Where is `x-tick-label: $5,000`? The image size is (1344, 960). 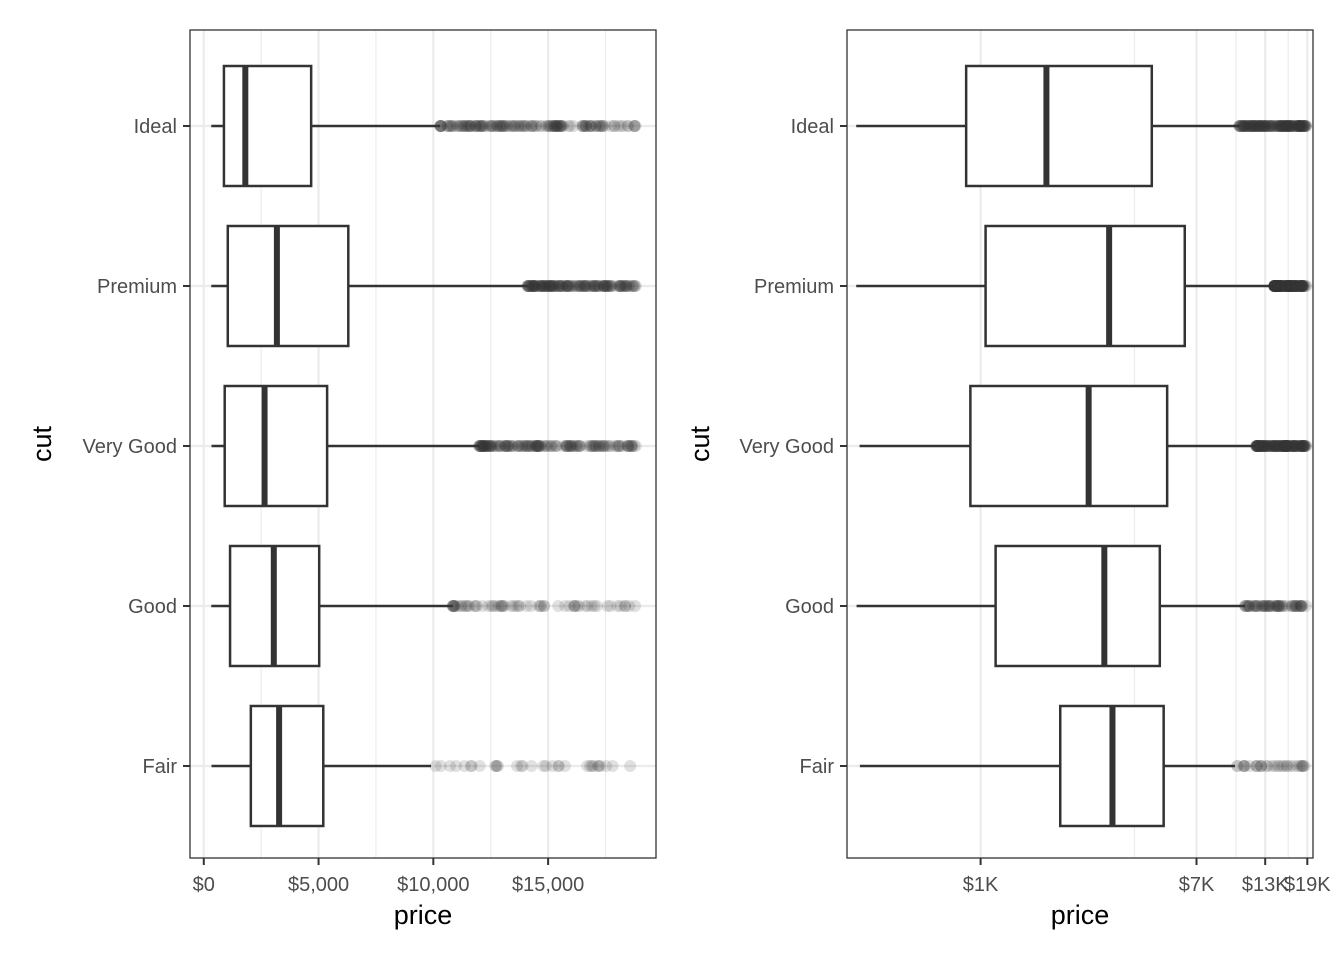 x-tick-label: $5,000 is located at coordinates (318, 885).